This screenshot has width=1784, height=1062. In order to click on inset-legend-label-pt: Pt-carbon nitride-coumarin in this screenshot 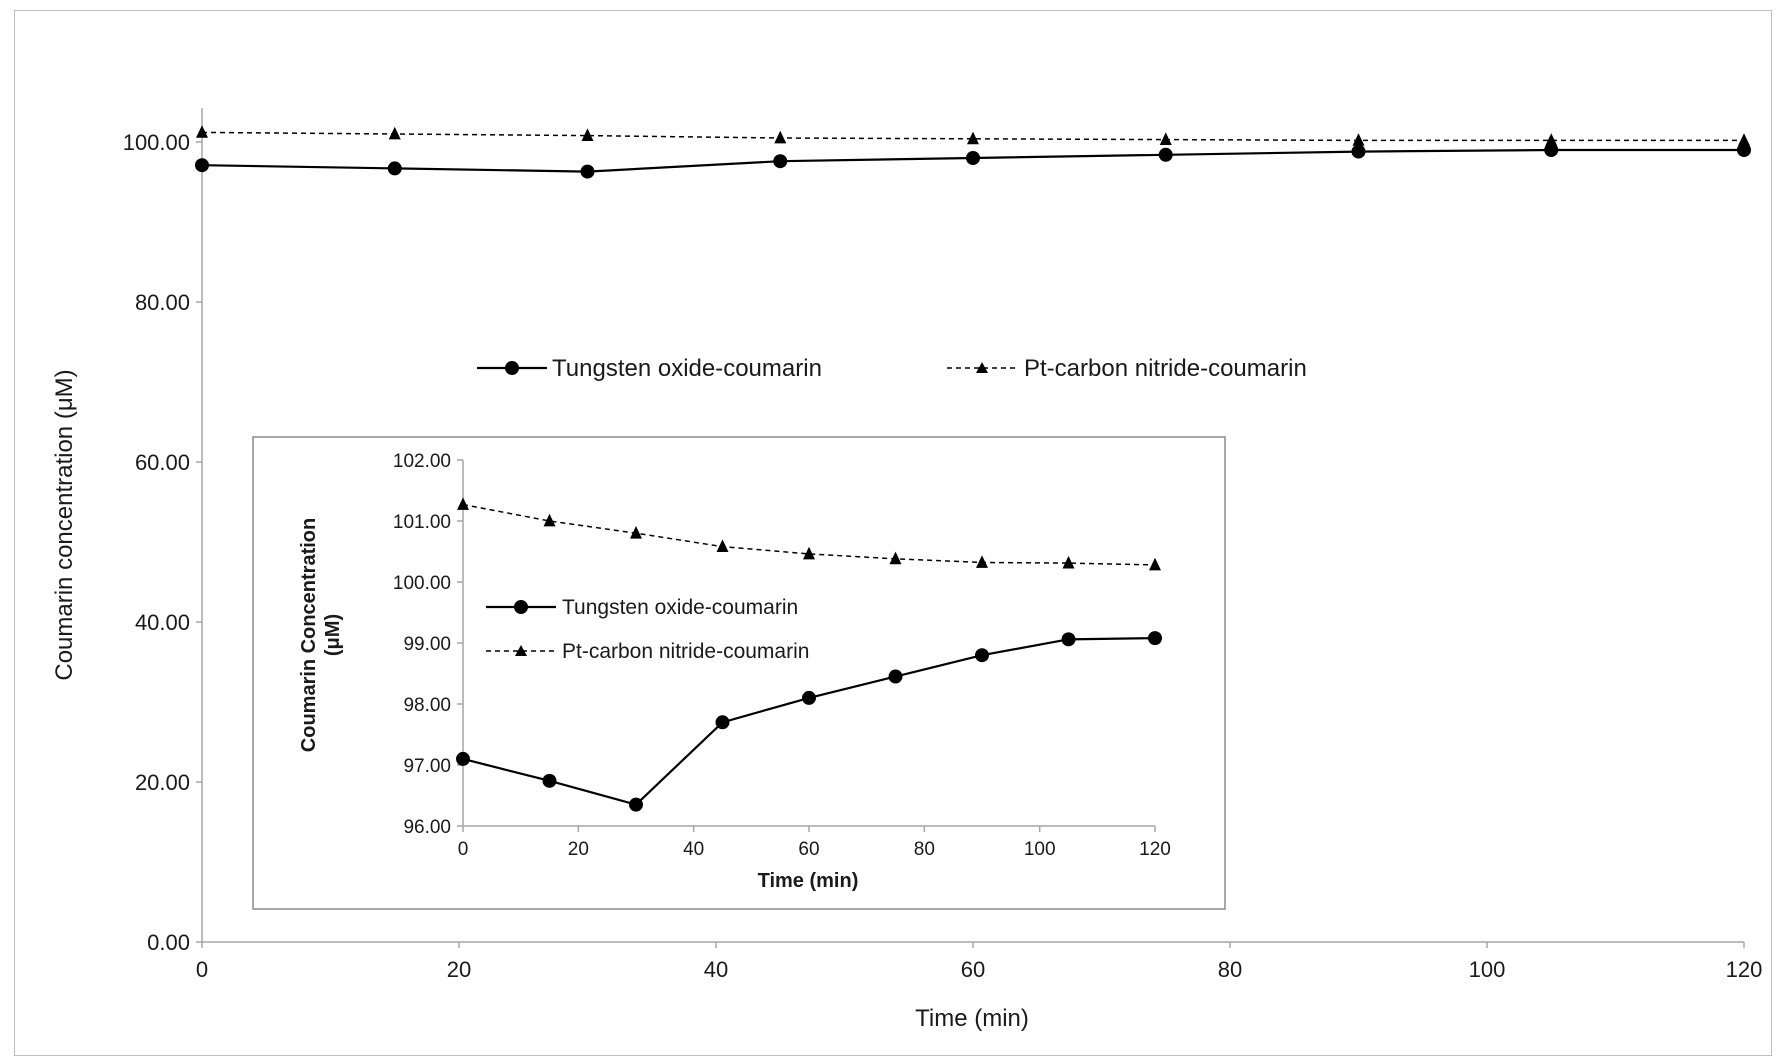, I will do `click(685, 651)`.